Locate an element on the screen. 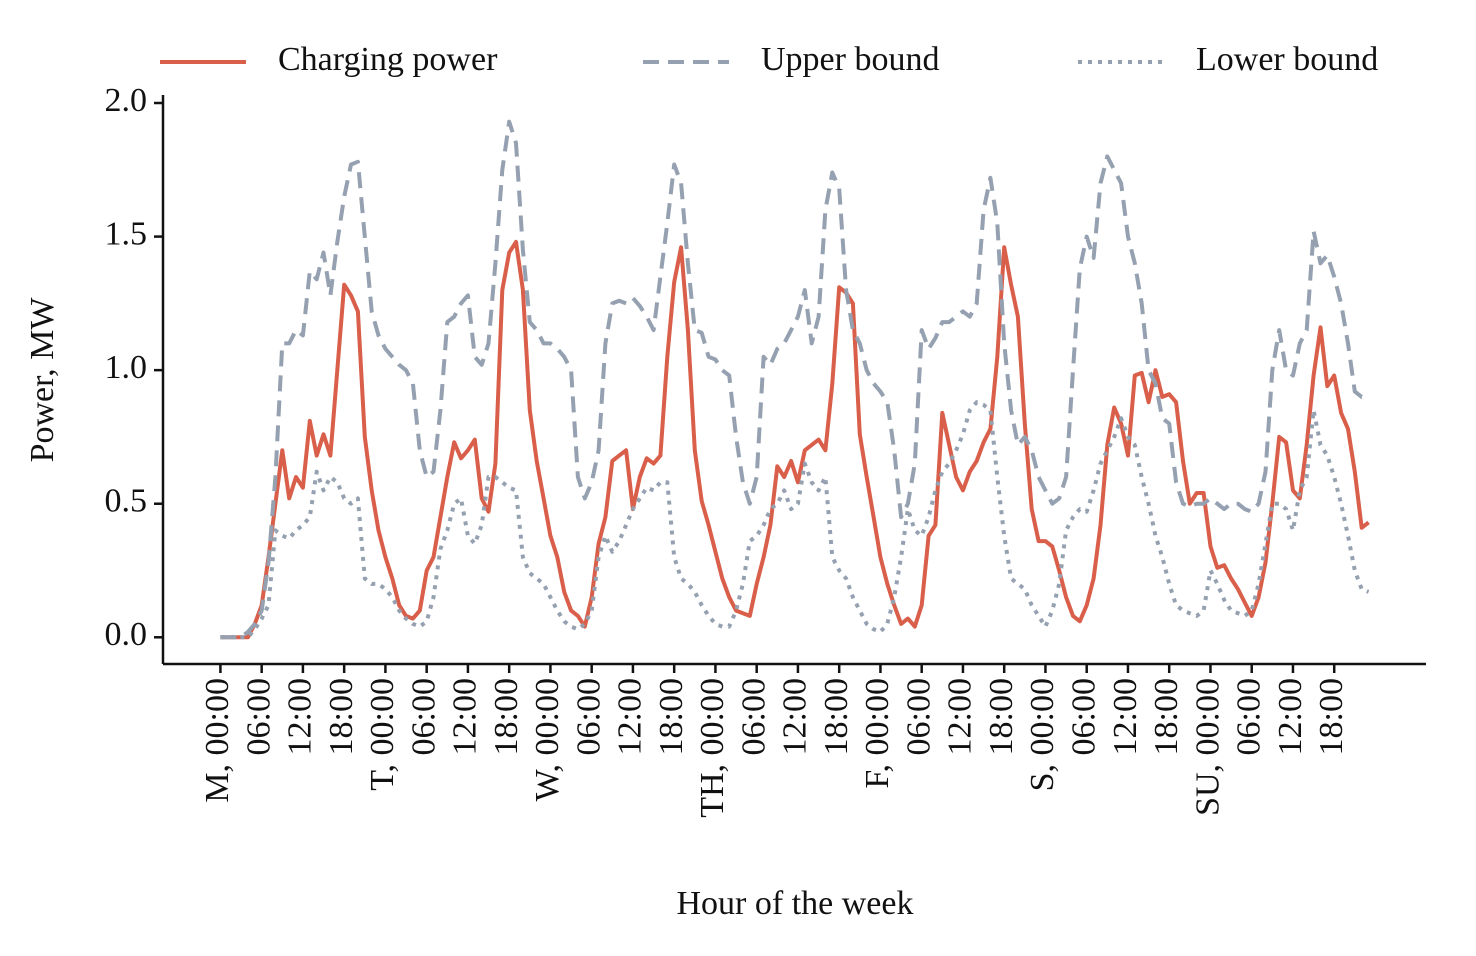 The image size is (1476, 956). legend-label: Lower bound is located at coordinates (1287, 59).